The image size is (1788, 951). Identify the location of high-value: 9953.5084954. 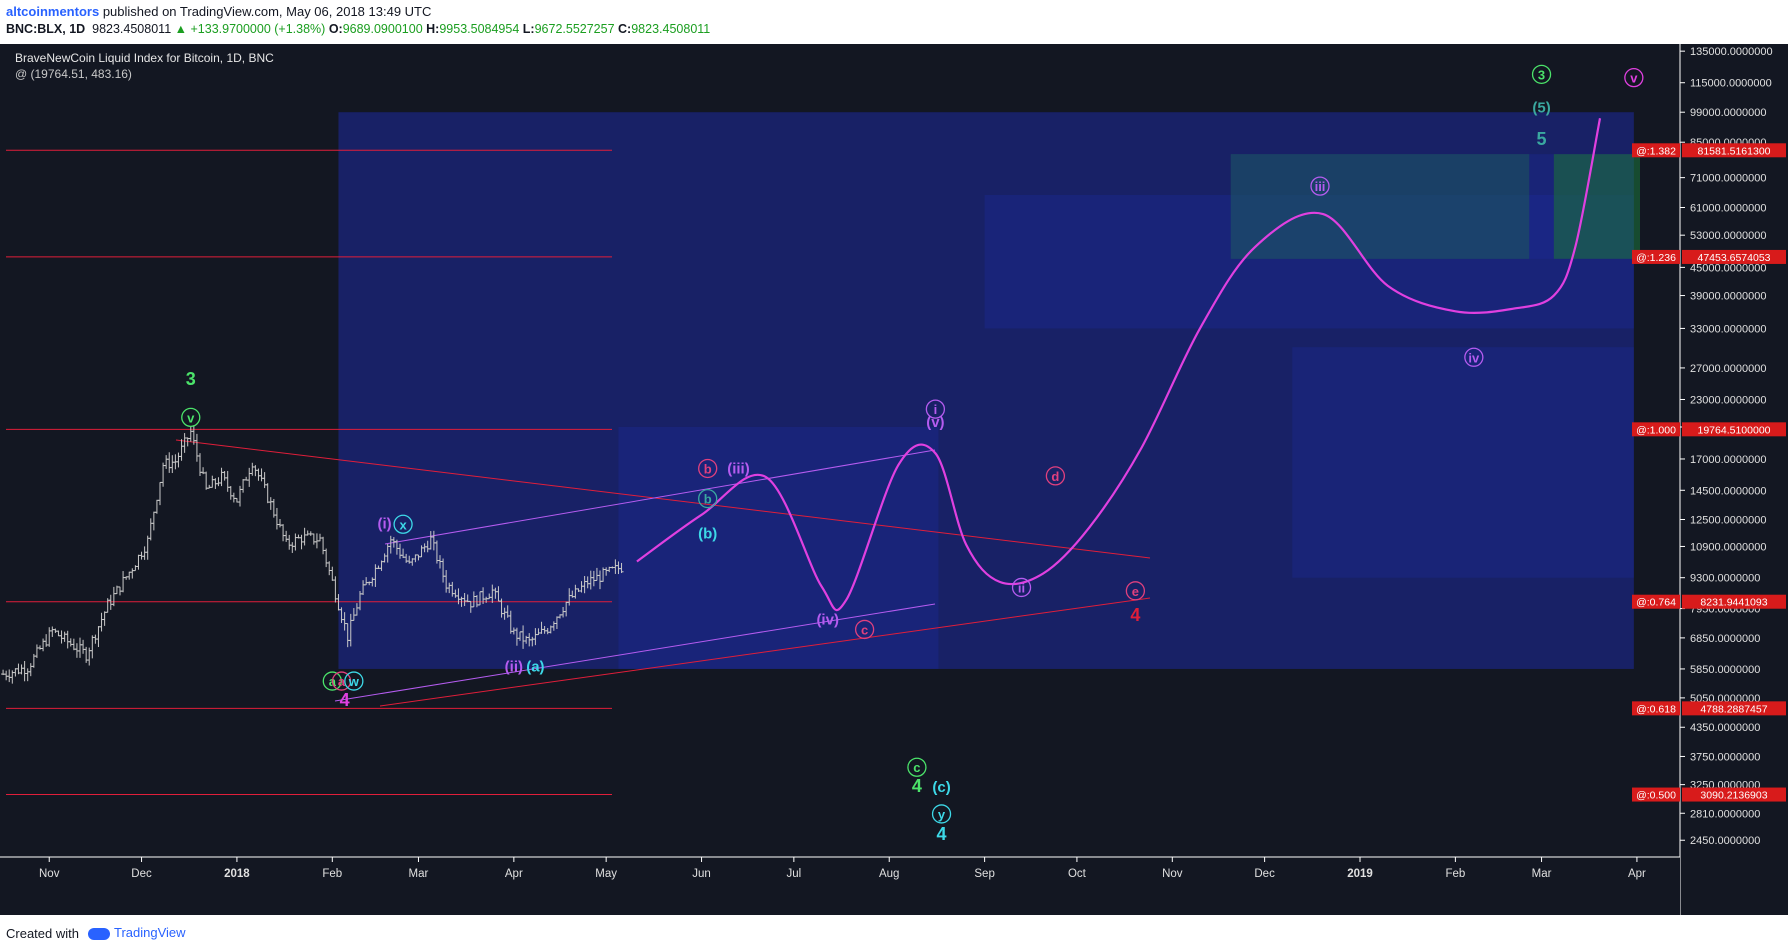
(479, 29).